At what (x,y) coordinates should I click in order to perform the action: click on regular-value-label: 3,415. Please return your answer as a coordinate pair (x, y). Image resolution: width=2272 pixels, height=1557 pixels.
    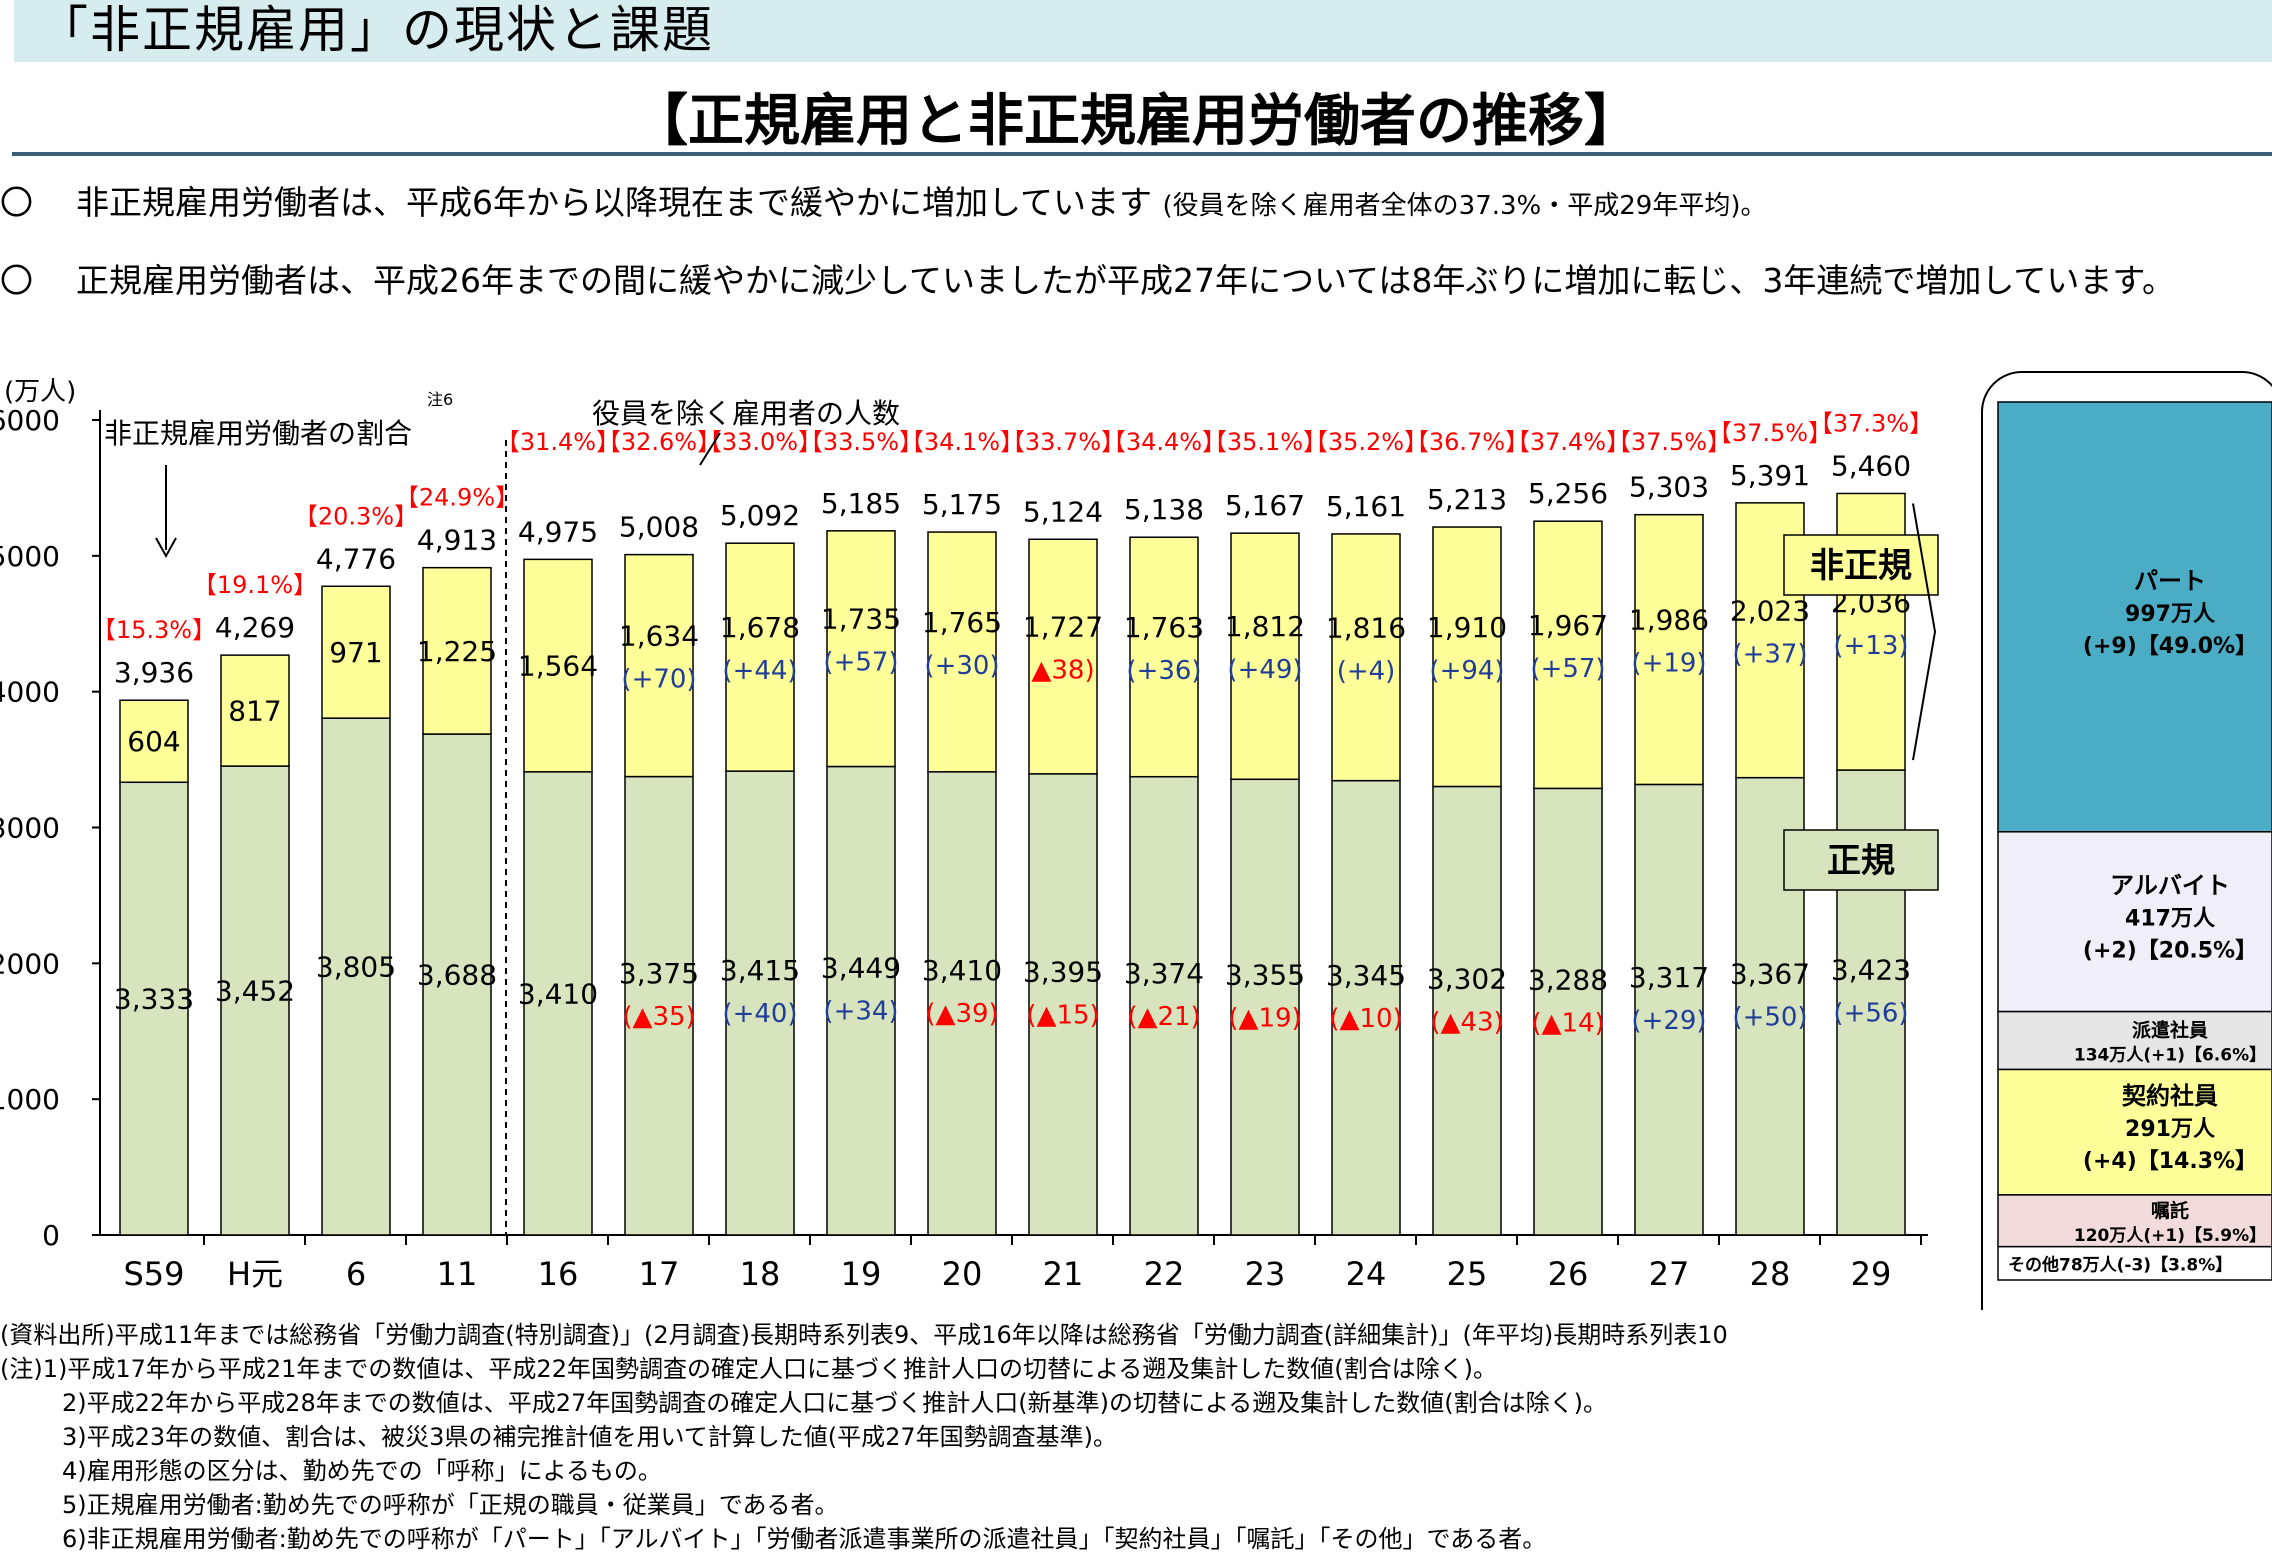
    Looking at the image, I should click on (760, 970).